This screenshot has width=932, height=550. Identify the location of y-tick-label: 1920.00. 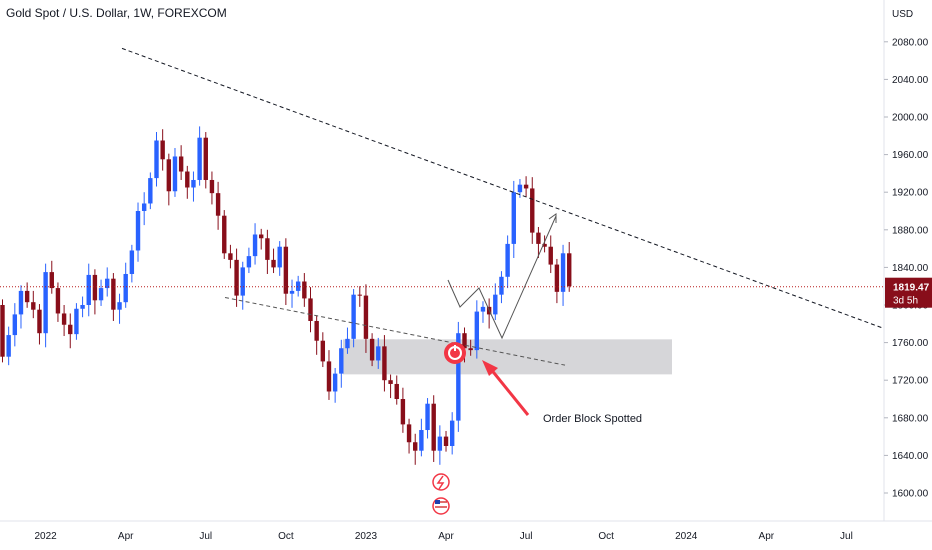
(910, 193).